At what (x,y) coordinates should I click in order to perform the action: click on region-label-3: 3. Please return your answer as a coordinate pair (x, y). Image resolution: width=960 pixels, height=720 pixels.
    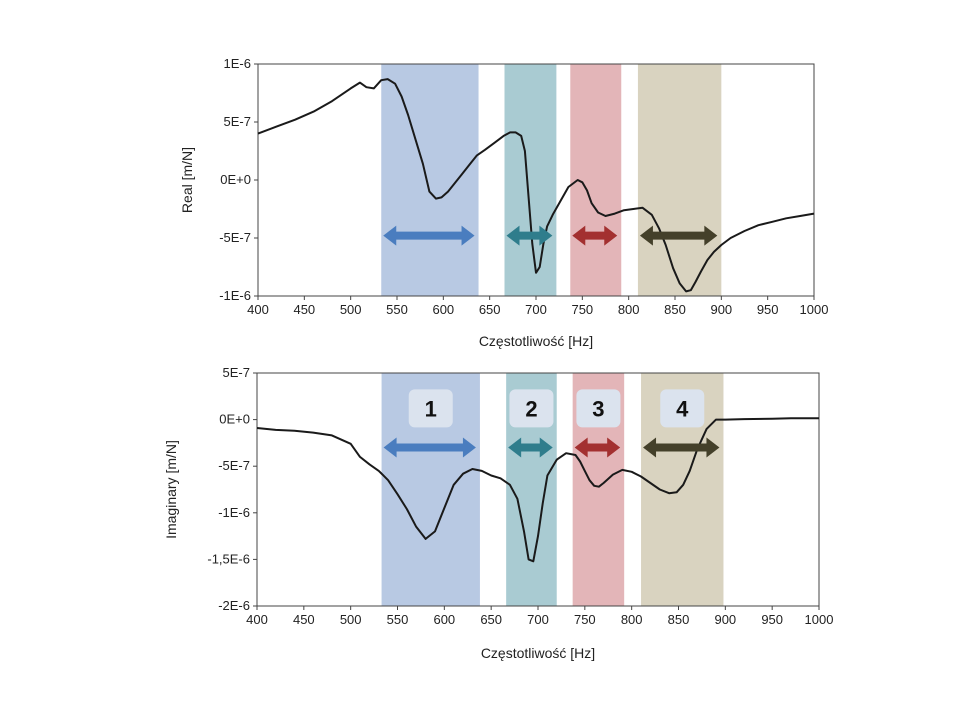
    Looking at the image, I should click on (598, 408).